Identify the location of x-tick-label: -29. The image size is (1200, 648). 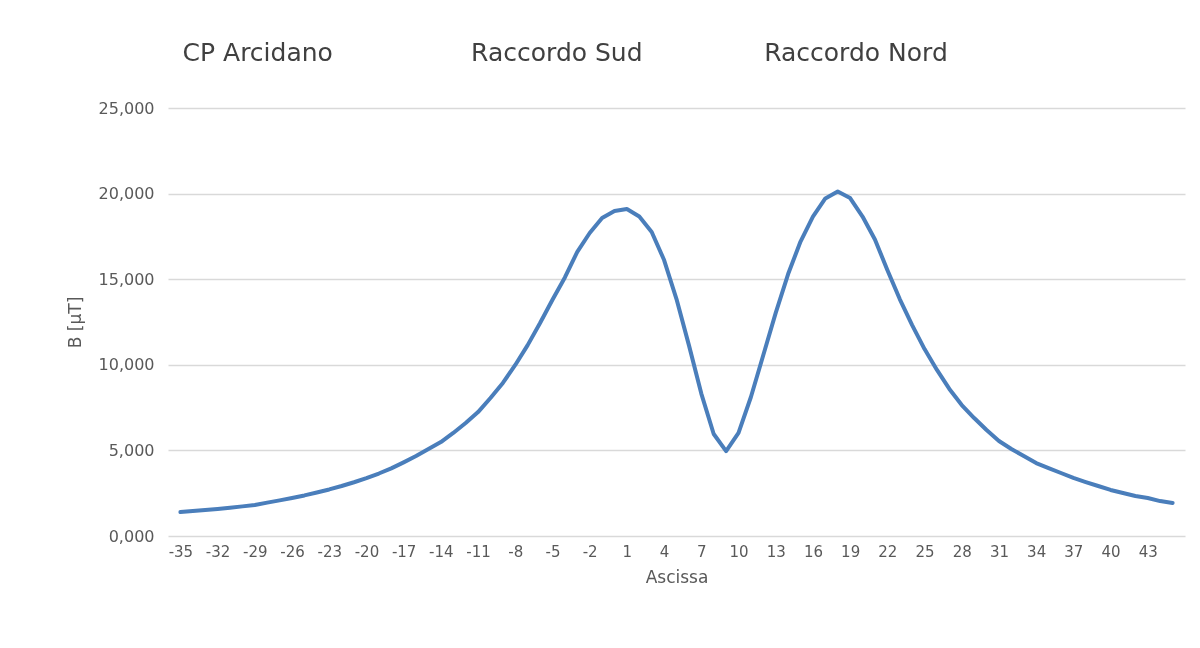
(255, 551).